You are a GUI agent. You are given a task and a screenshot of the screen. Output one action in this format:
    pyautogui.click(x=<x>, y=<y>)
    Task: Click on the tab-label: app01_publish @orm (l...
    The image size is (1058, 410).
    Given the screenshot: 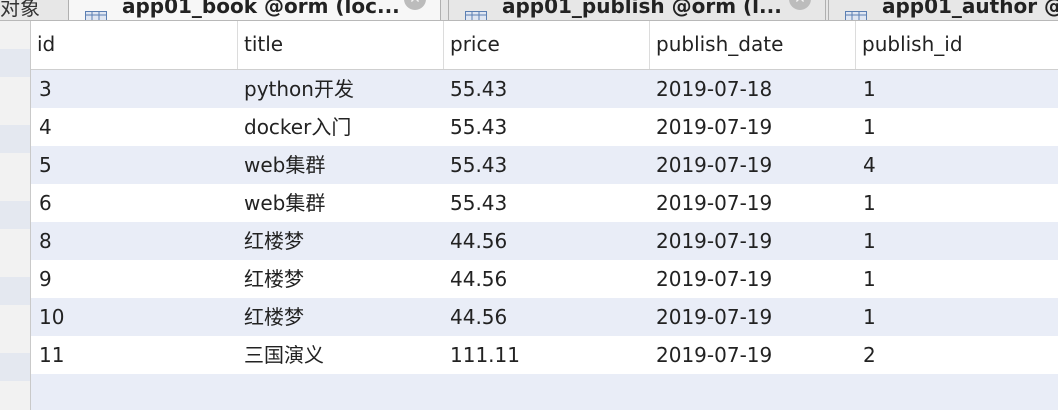 What is the action you would take?
    pyautogui.click(x=641, y=9)
    